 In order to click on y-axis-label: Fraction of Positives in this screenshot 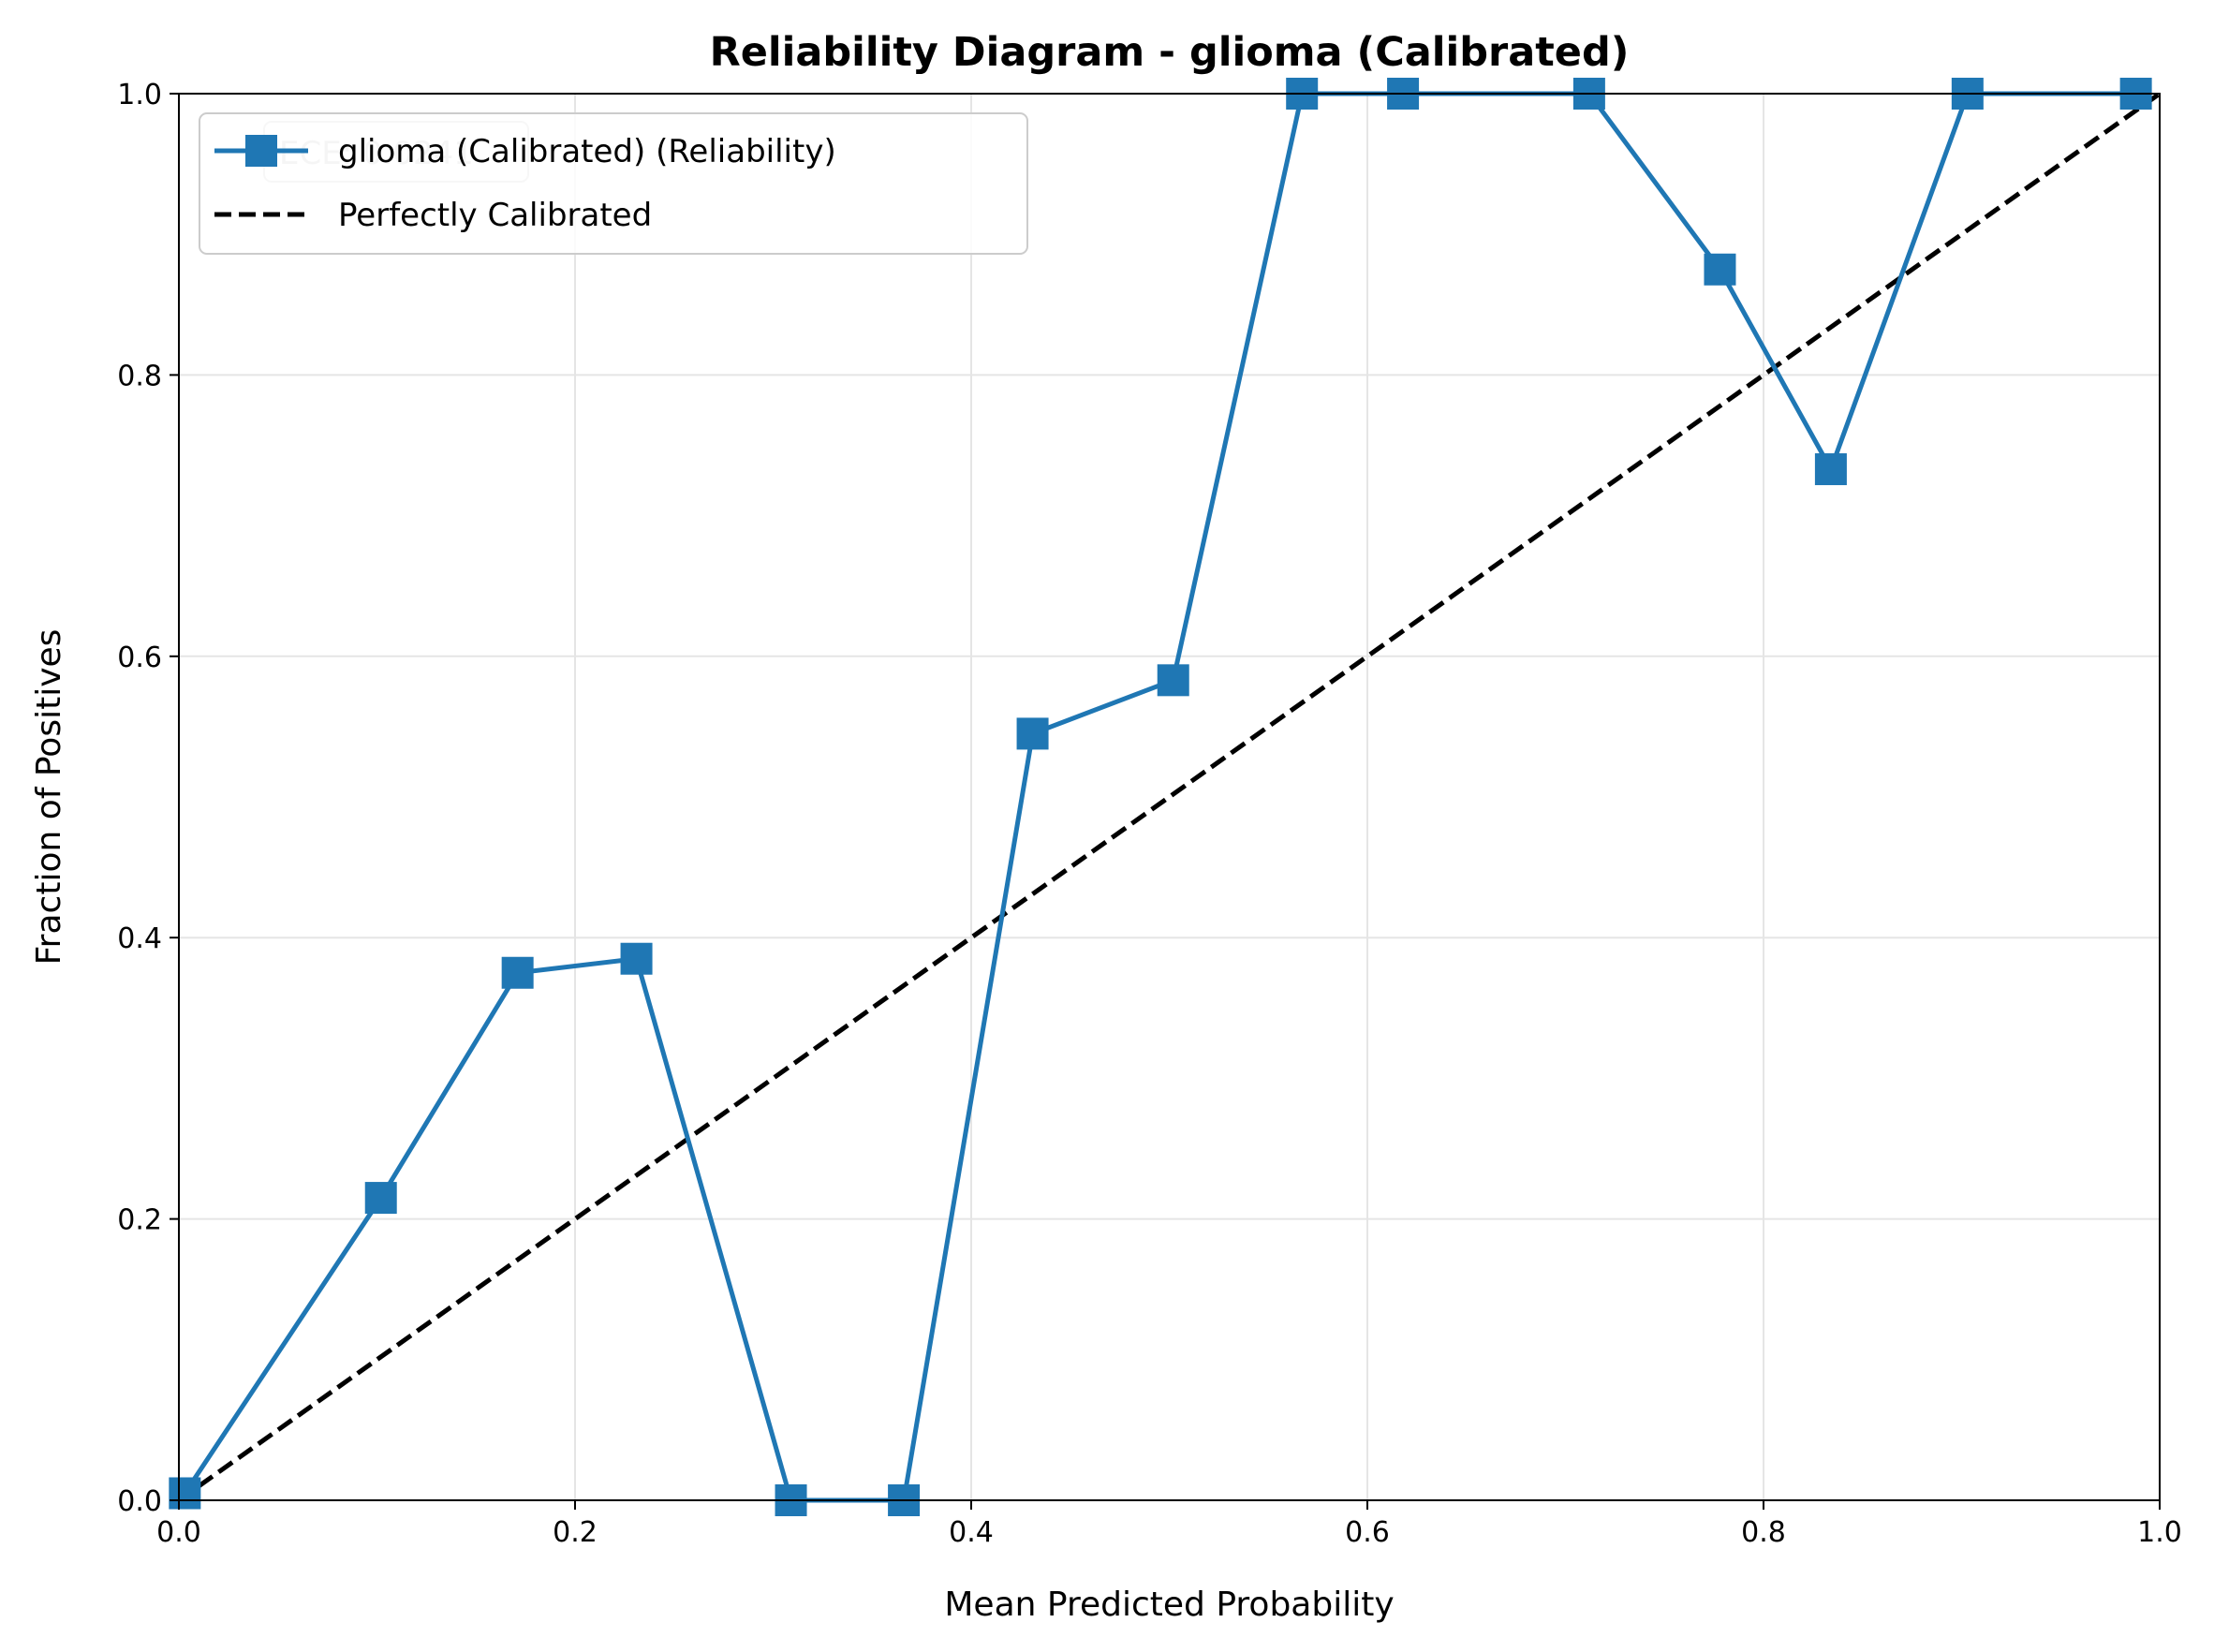, I will do `click(49, 798)`.